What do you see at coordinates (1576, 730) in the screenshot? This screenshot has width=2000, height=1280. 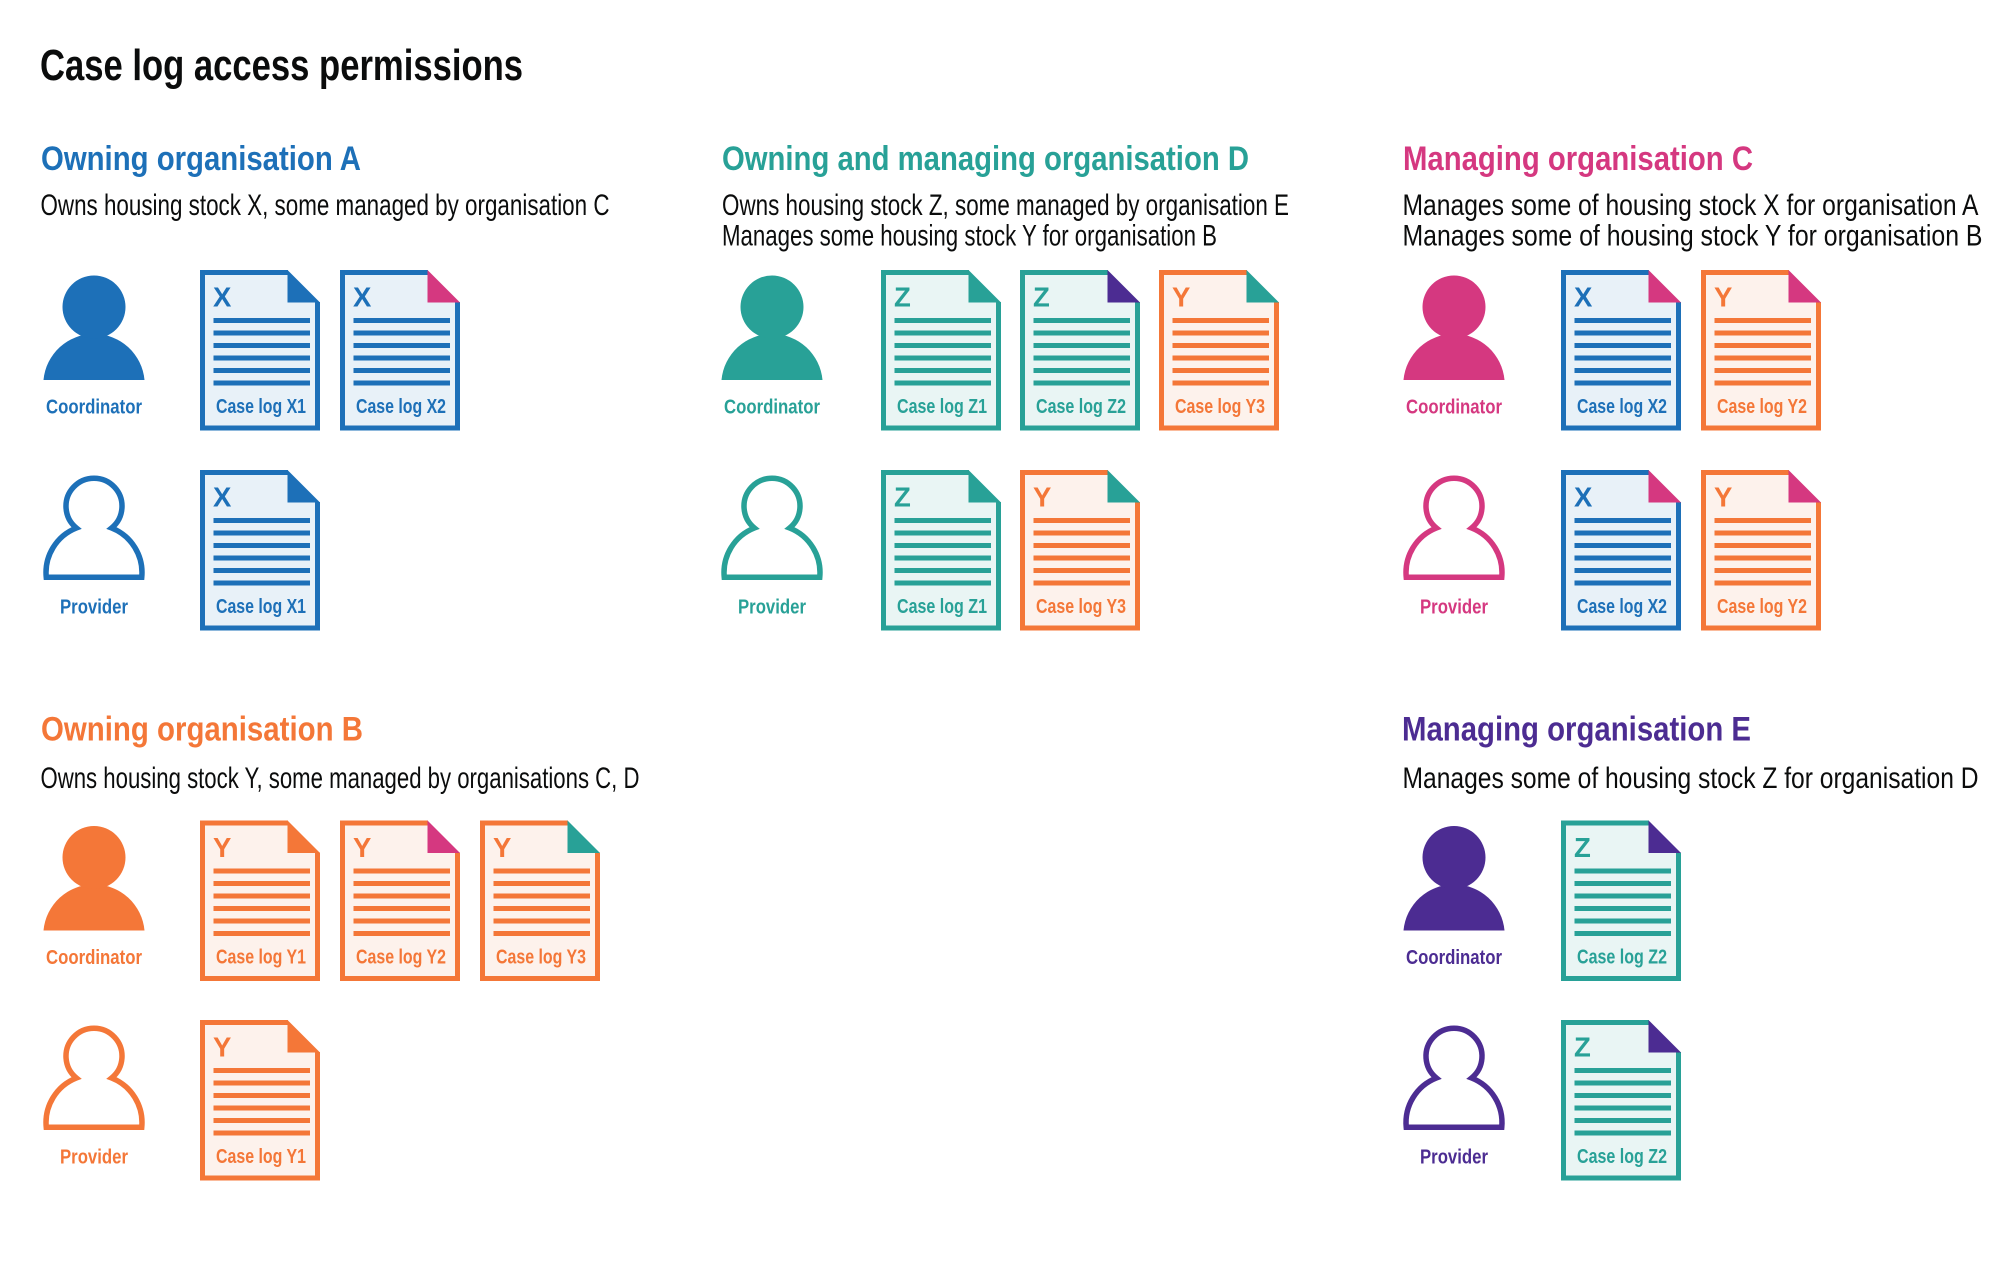 I see `svg-text: Managing organisation E` at bounding box center [1576, 730].